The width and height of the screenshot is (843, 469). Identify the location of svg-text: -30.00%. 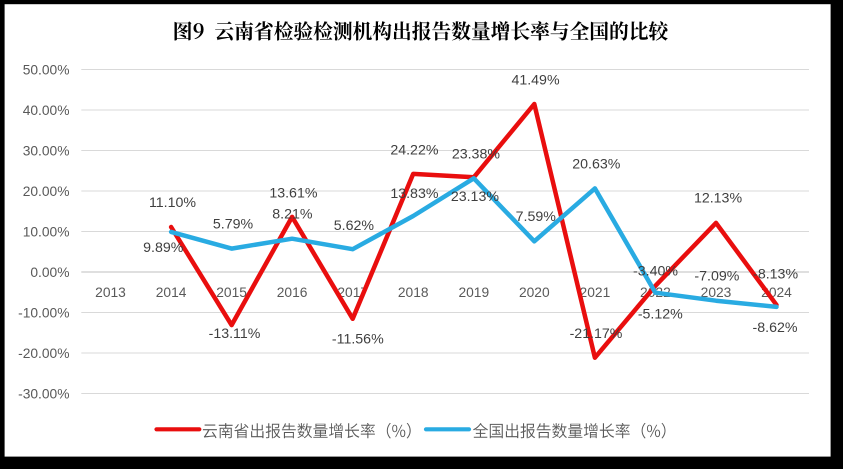
(43, 393).